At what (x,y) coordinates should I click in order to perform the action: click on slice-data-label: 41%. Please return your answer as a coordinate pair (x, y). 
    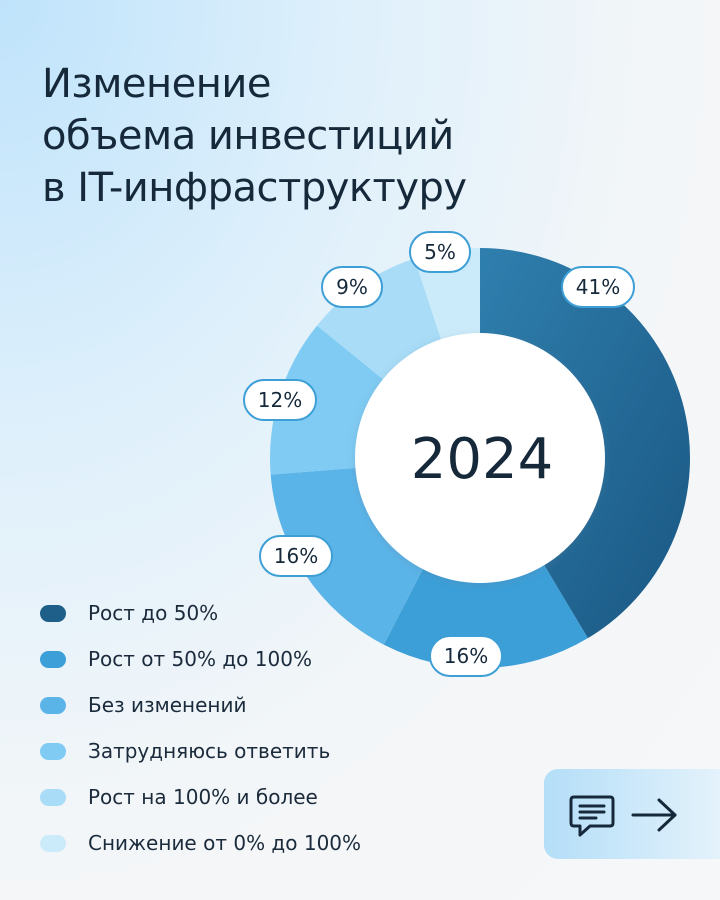
    Looking at the image, I should click on (598, 287).